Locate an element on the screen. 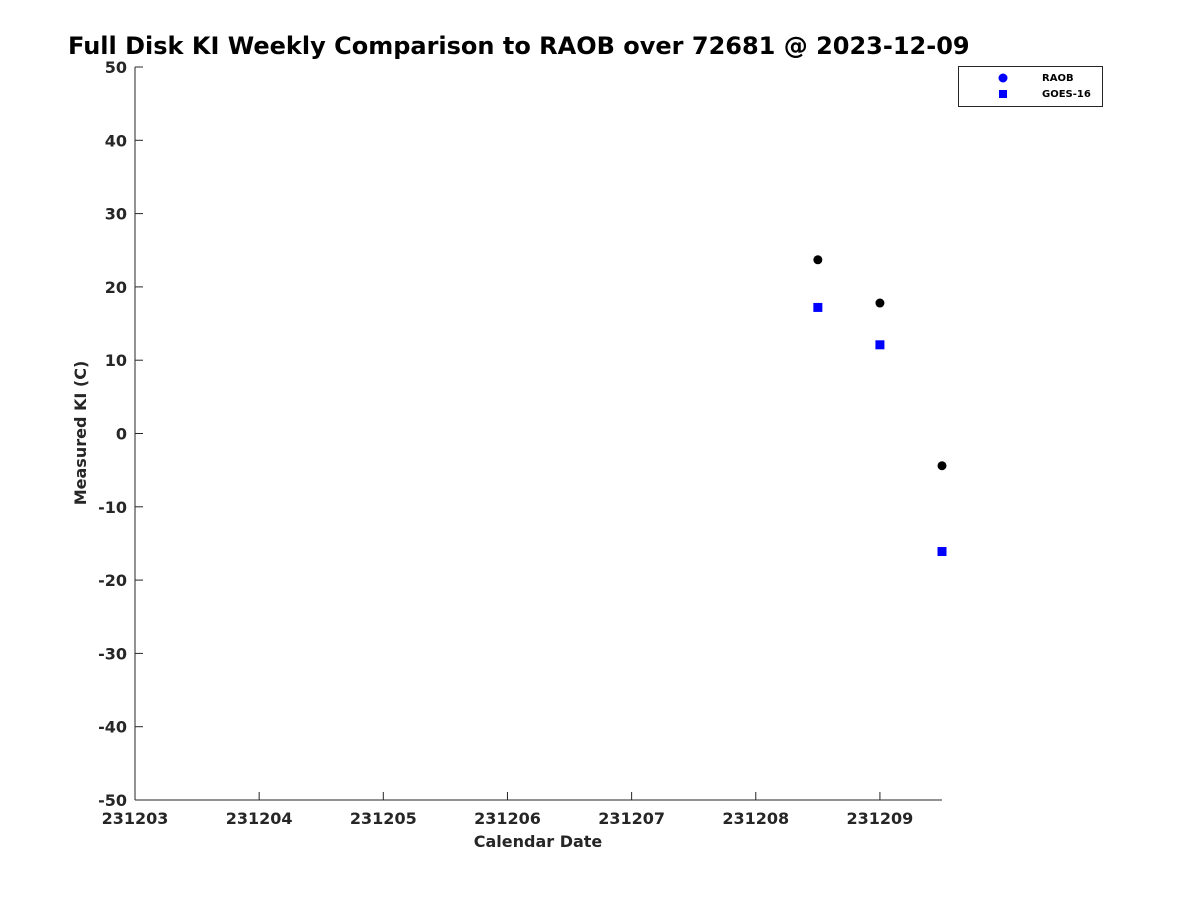  x-tick-label: 231206 is located at coordinates (507, 818).